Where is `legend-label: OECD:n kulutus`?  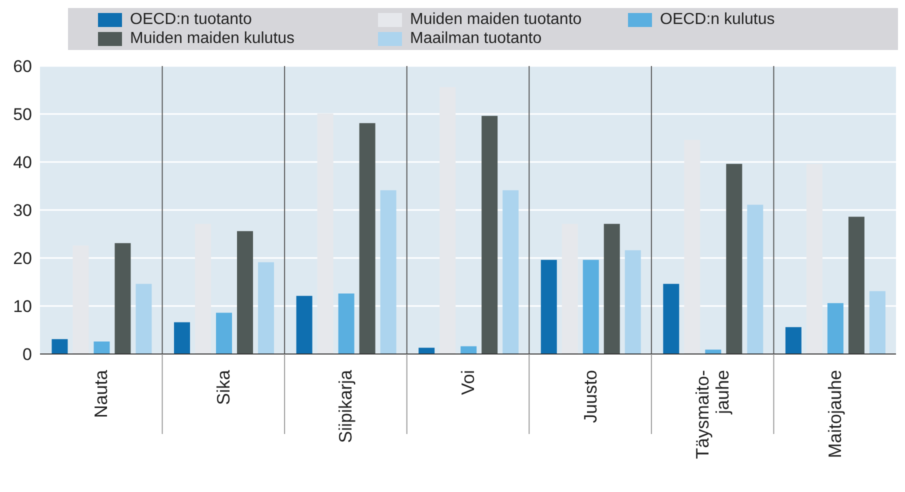
legend-label: OECD:n kulutus is located at coordinates (717, 19).